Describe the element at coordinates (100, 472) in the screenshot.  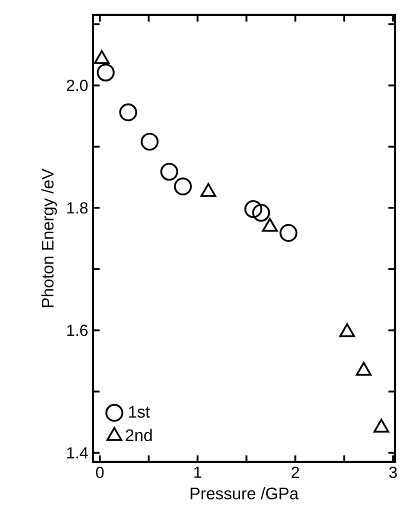
I see `x-tick-label: 0` at that location.